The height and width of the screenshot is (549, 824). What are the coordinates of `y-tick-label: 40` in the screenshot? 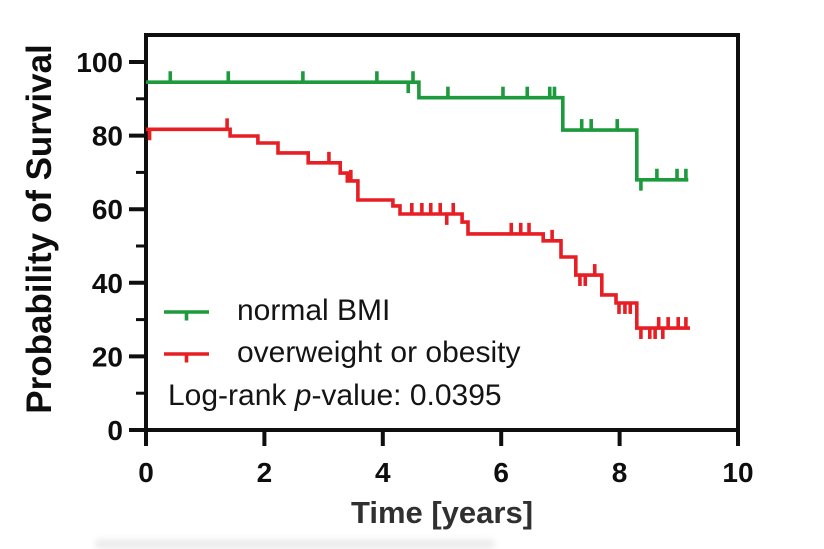 It's located at (107, 283).